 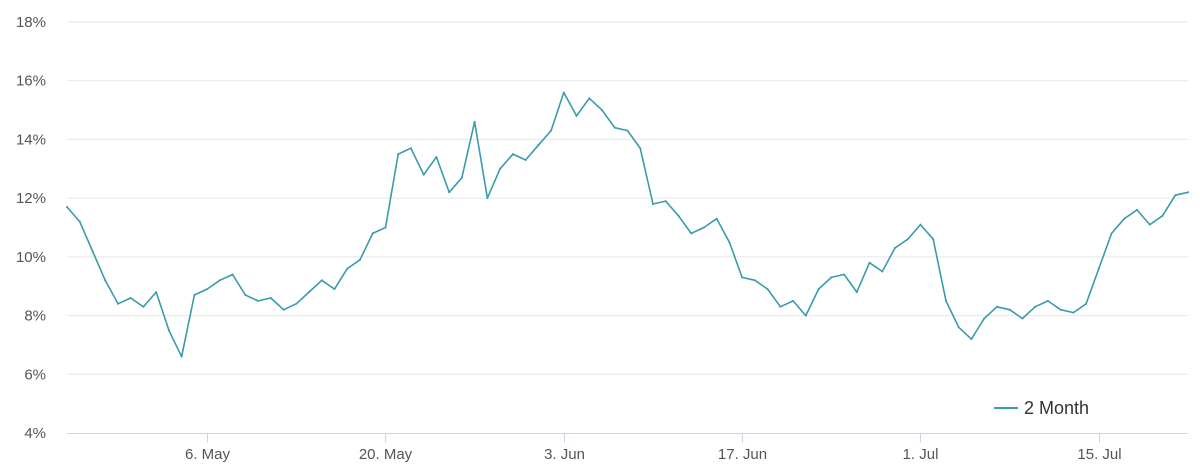 I want to click on legend: 2 Month, so click(x=1041, y=408).